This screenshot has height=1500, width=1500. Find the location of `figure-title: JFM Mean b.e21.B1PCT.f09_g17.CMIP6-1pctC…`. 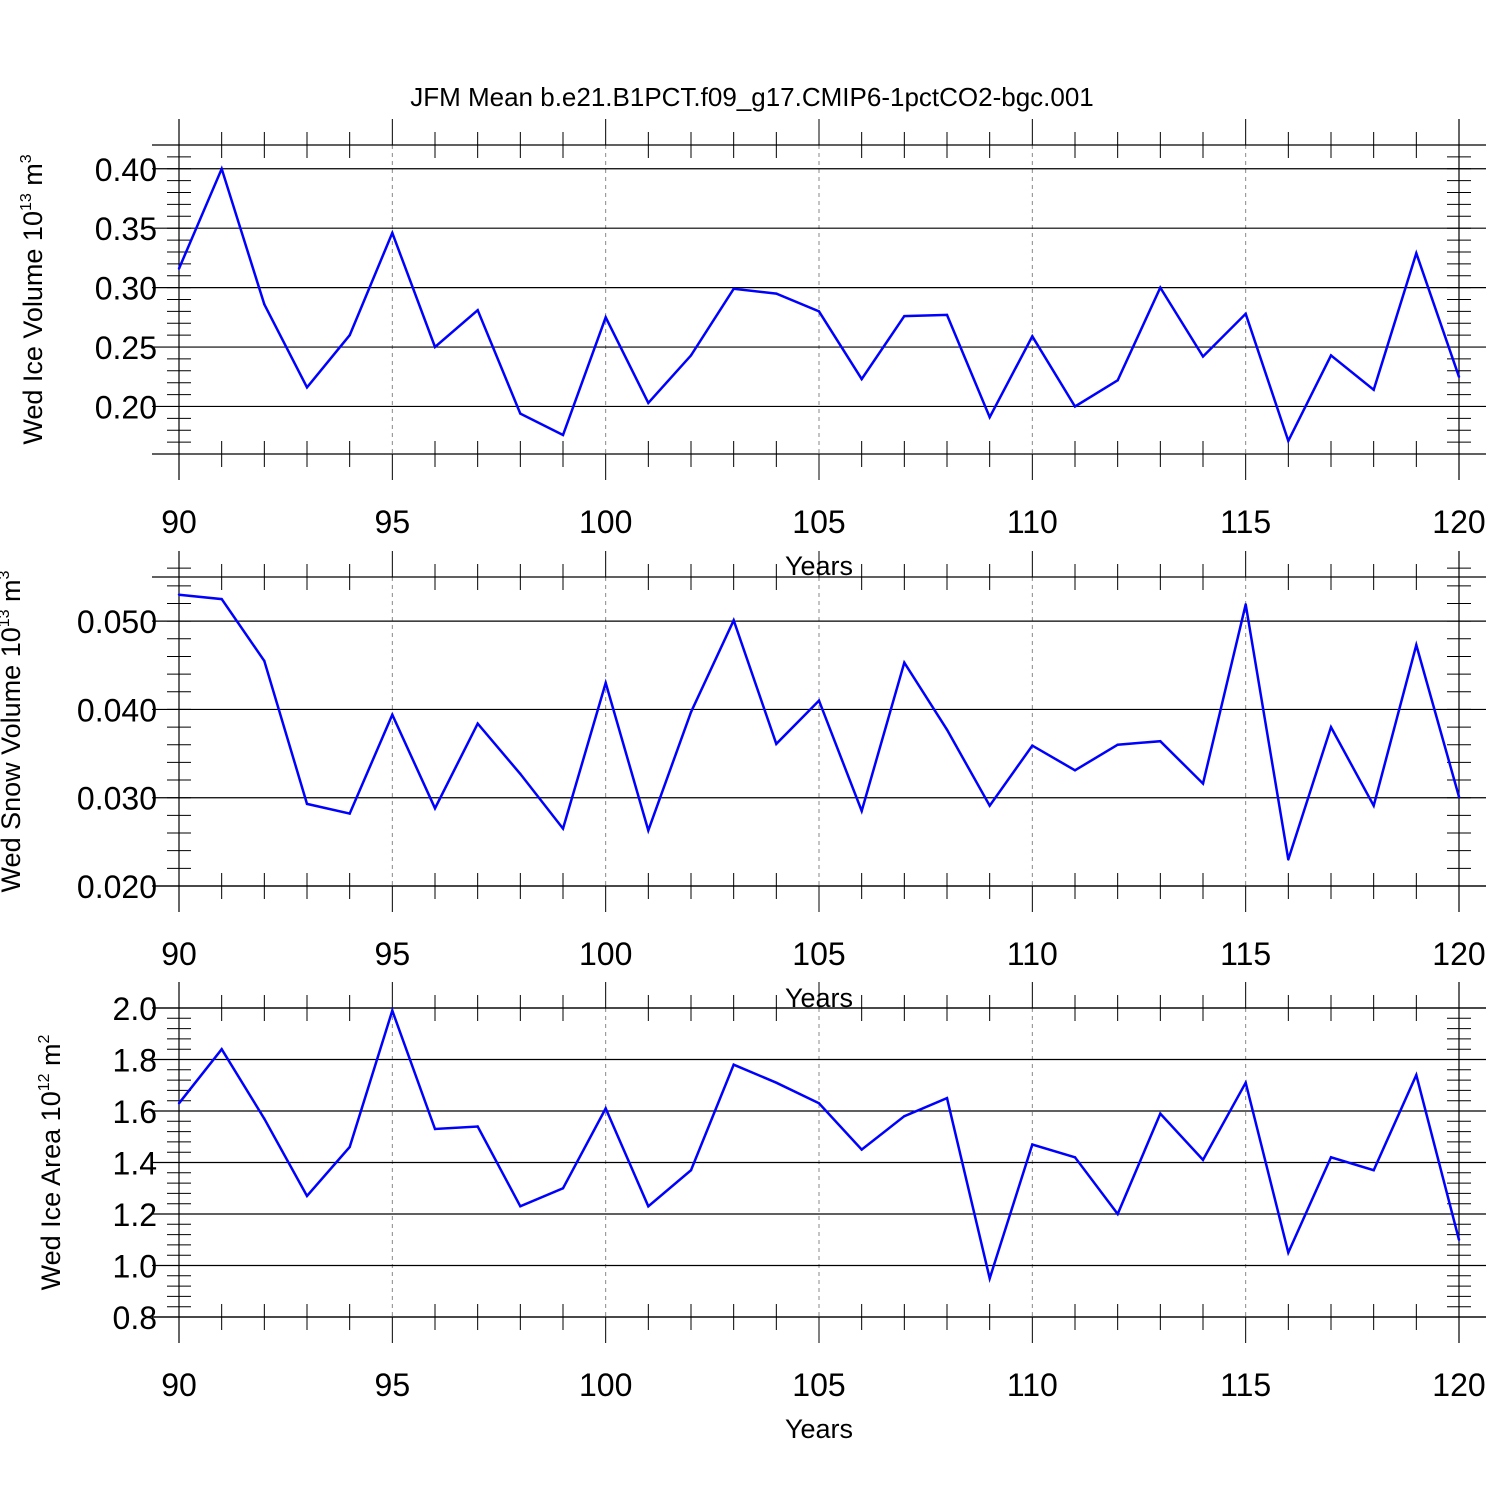

figure-title: JFM Mean b.e21.B1PCT.f09_g17.CMIP6-1pctC… is located at coordinates (752, 97).